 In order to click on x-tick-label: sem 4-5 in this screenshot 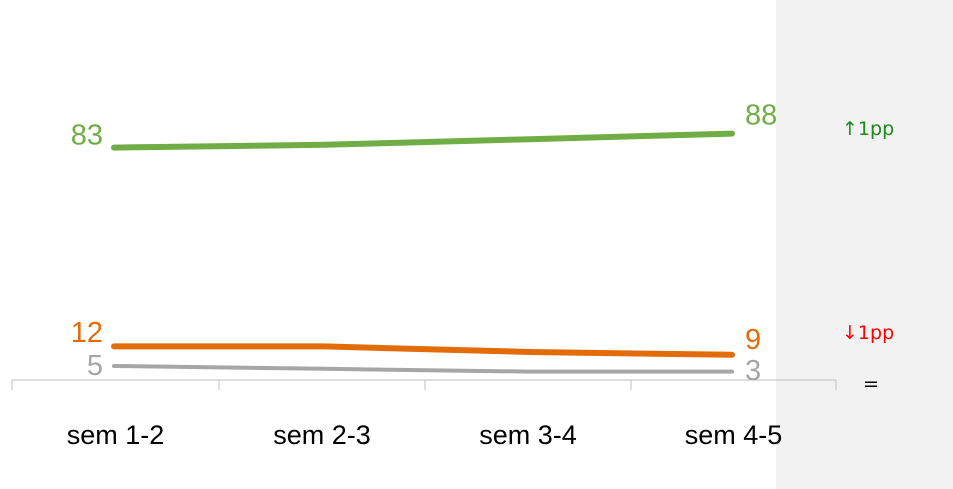, I will do `click(734, 435)`.